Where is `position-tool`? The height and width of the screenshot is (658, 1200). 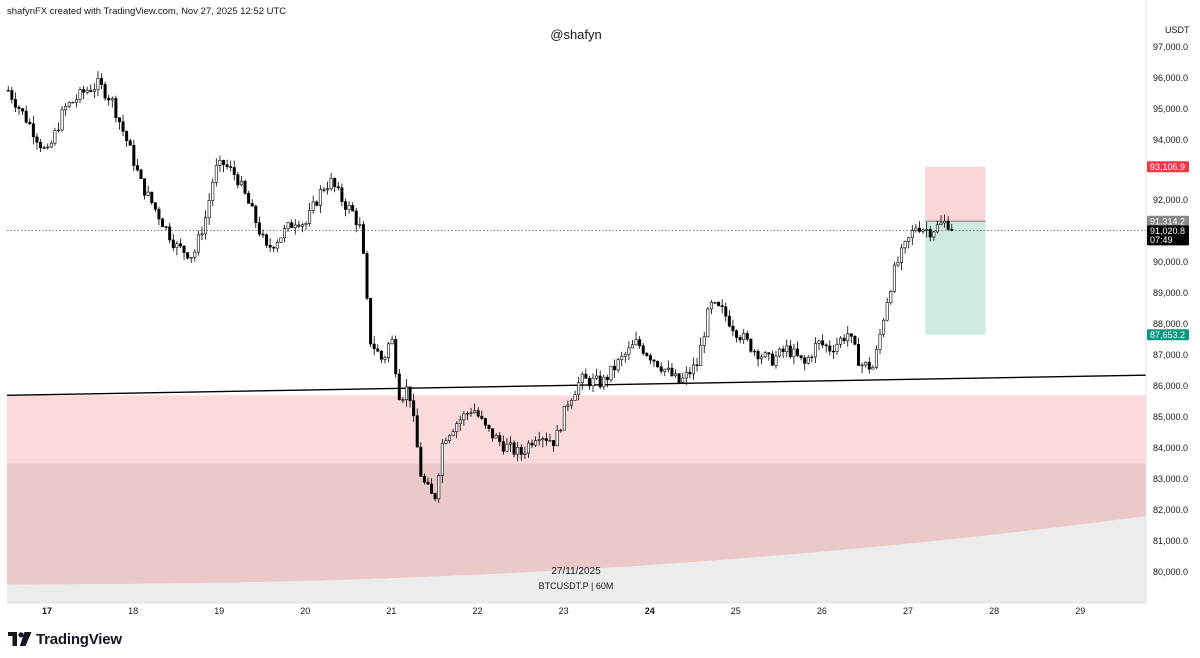 position-tool is located at coordinates (955, 250).